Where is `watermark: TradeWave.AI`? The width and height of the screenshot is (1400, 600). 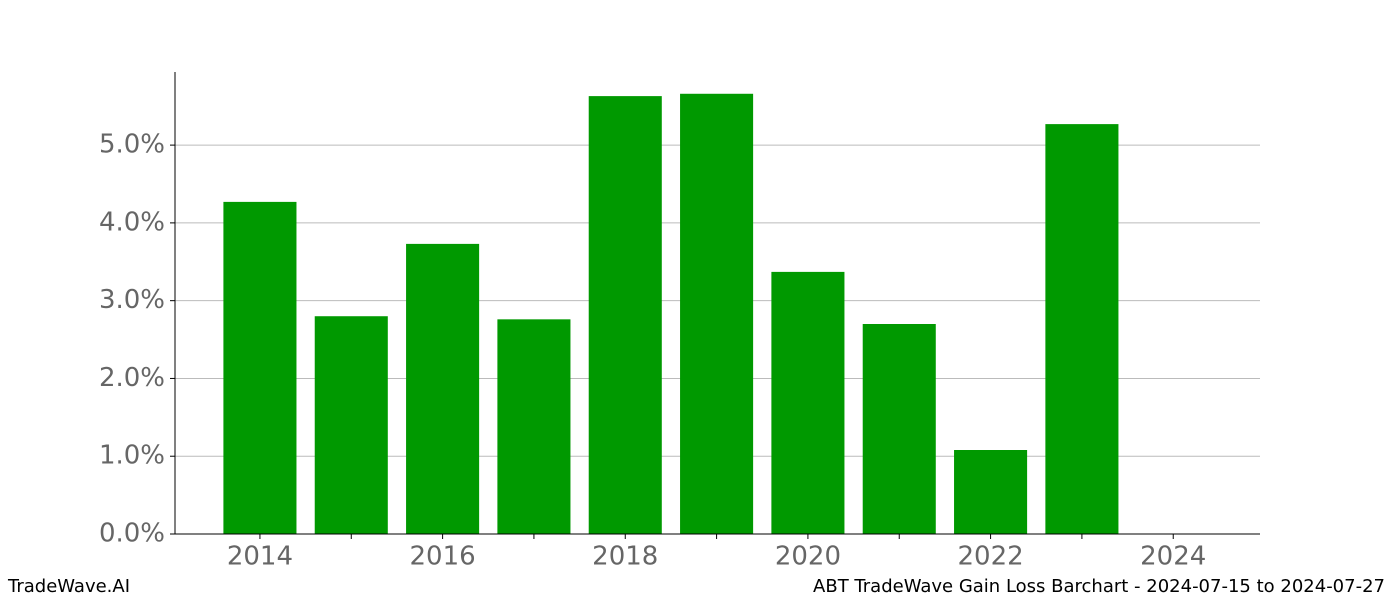
watermark: TradeWave.AI is located at coordinates (68, 586).